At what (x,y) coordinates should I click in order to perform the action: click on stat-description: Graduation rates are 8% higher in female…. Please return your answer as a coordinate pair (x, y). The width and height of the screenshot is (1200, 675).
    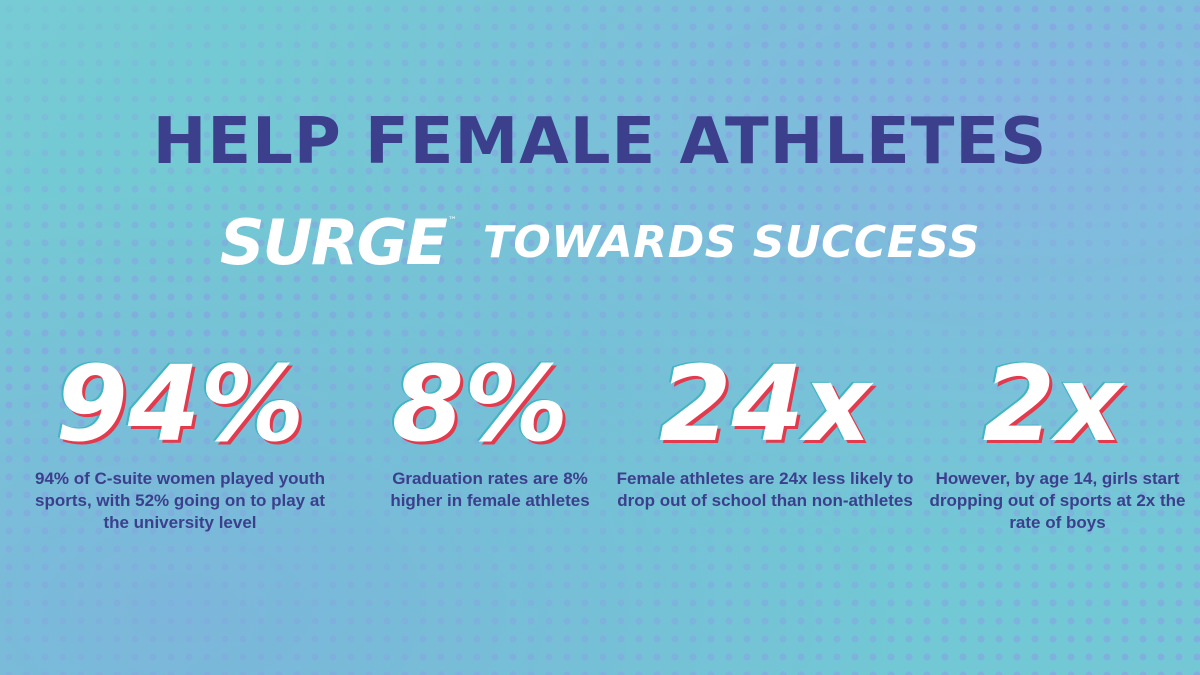
    Looking at the image, I should click on (490, 489).